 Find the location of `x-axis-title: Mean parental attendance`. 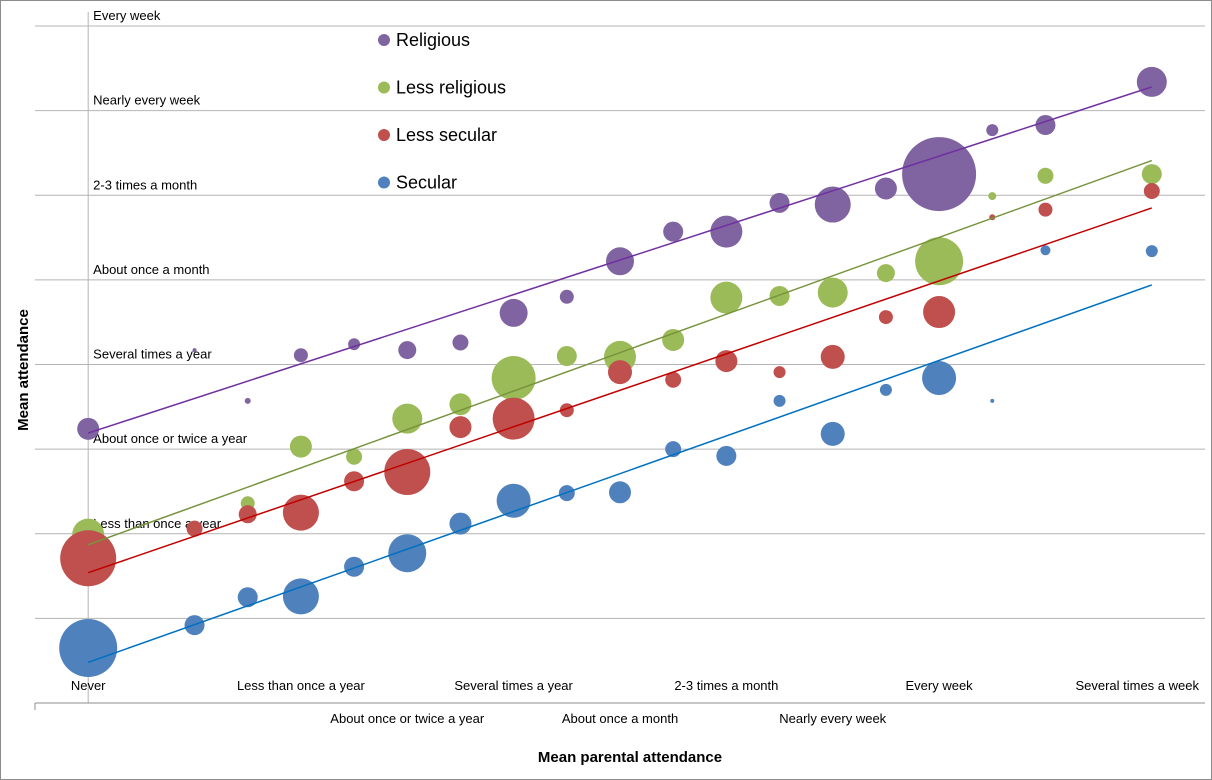

x-axis-title: Mean parental attendance is located at coordinates (630, 757).